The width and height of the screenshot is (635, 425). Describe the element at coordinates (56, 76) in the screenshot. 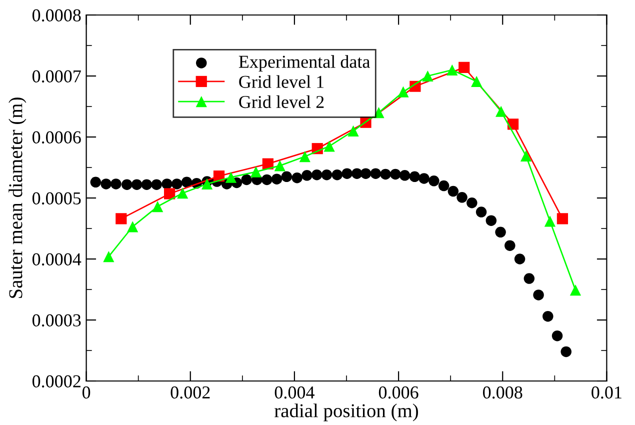

I see `y-tick-label: 0.0007` at that location.